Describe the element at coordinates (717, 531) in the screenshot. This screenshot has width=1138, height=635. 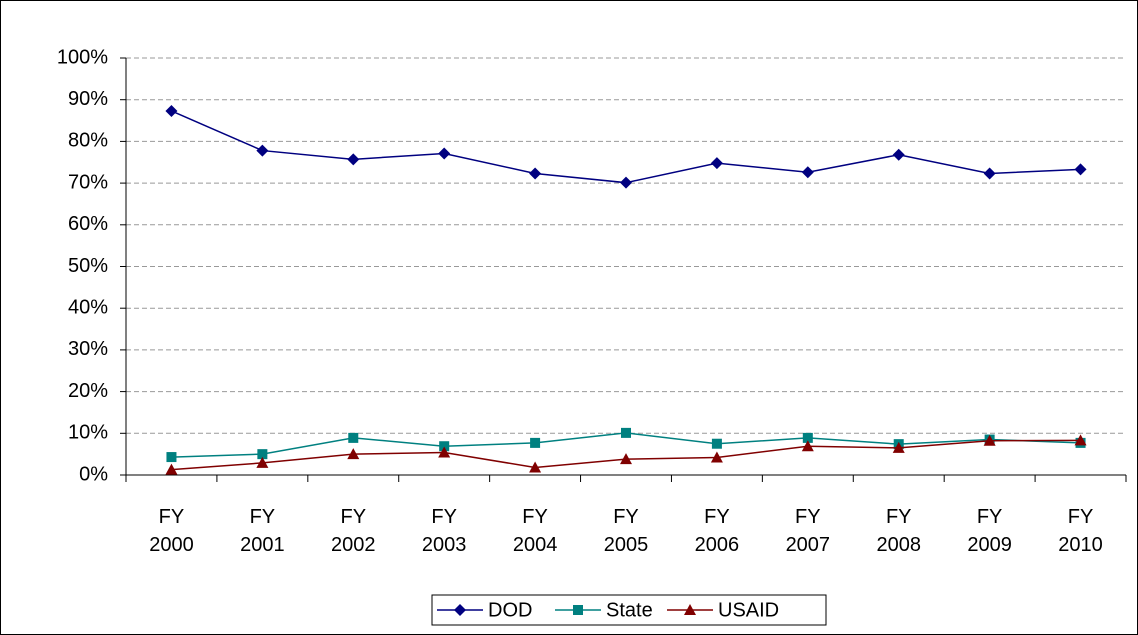
I see `x-tick-label: FY 2006` at that location.